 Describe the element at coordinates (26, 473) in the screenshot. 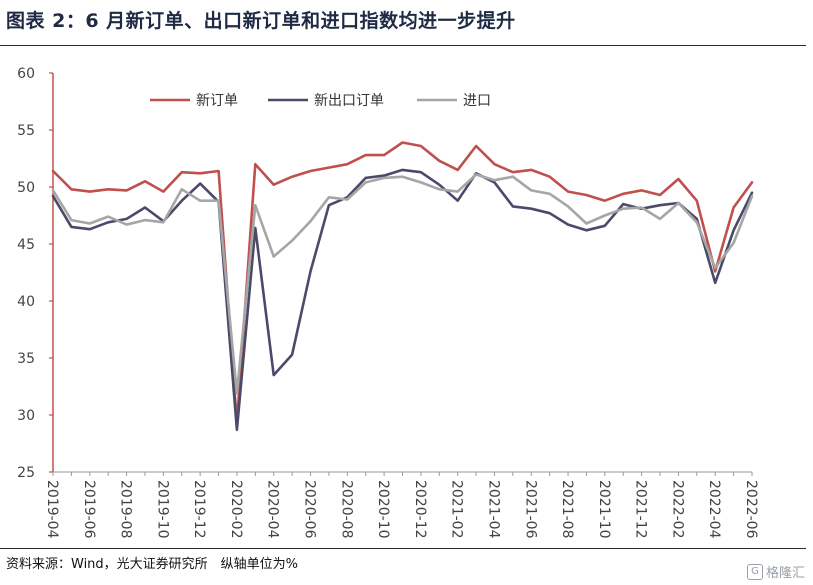

I see `y-tick-label: 25` at that location.